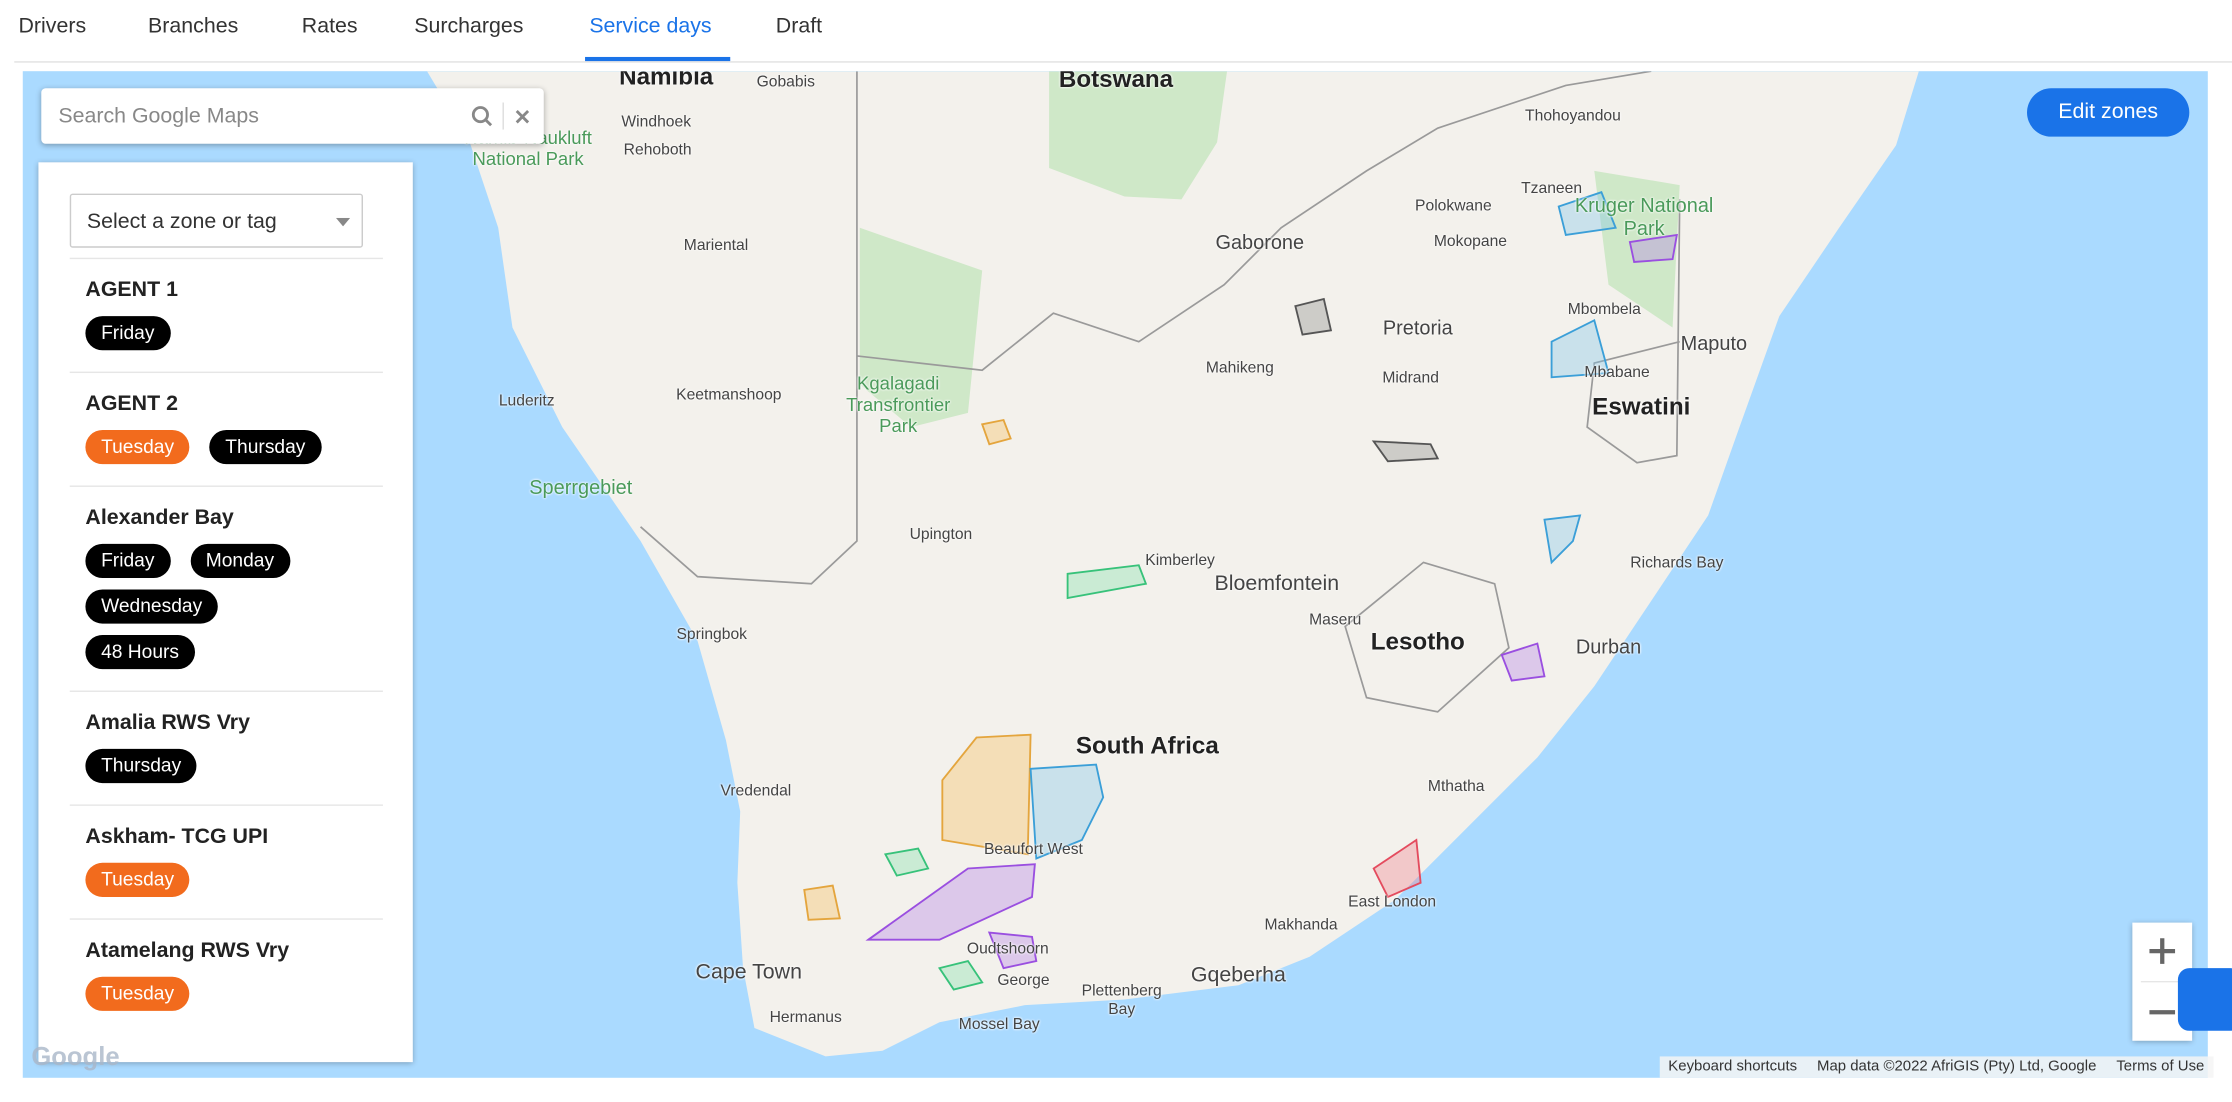 This screenshot has width=2232, height=1102. What do you see at coordinates (656, 122) in the screenshot?
I see `map-label: Windhoek` at bounding box center [656, 122].